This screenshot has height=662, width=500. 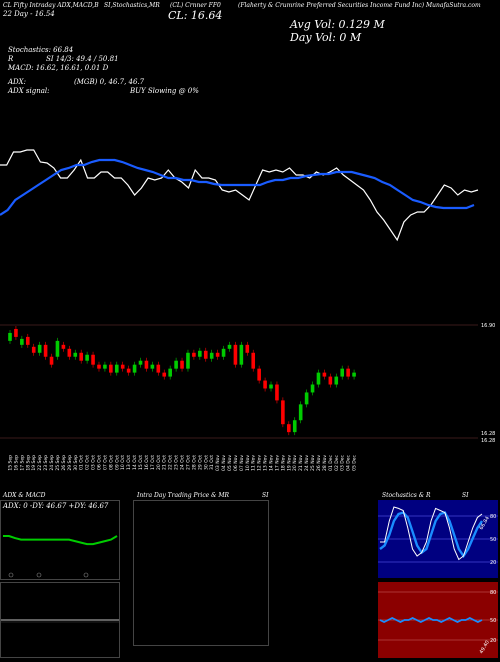 I want to click on date-tick-label: 24 Oct, so click(x=183, y=462).